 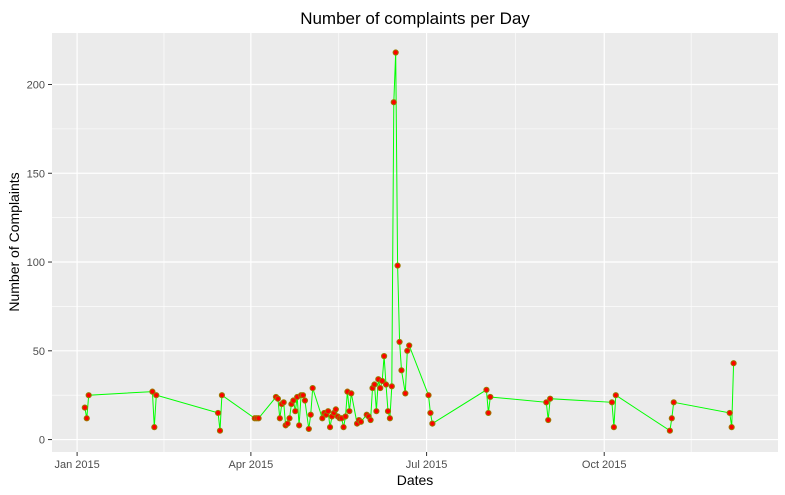 I want to click on y-tick-label: 100, so click(x=36, y=263).